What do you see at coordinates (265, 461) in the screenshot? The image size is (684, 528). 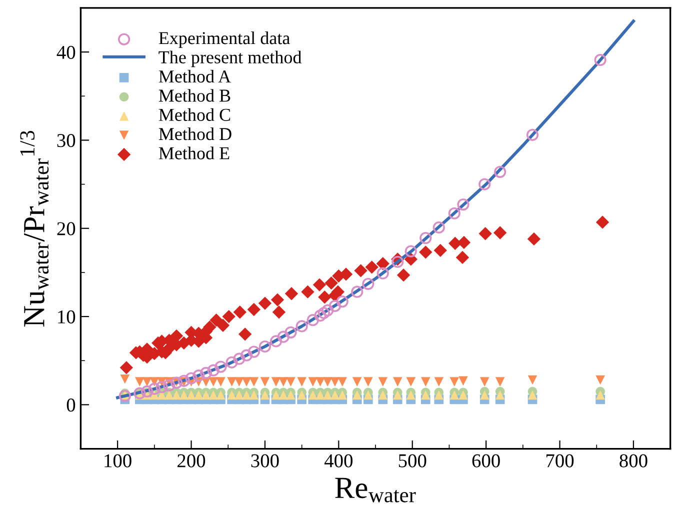 I see `x-tick-label: 300` at bounding box center [265, 461].